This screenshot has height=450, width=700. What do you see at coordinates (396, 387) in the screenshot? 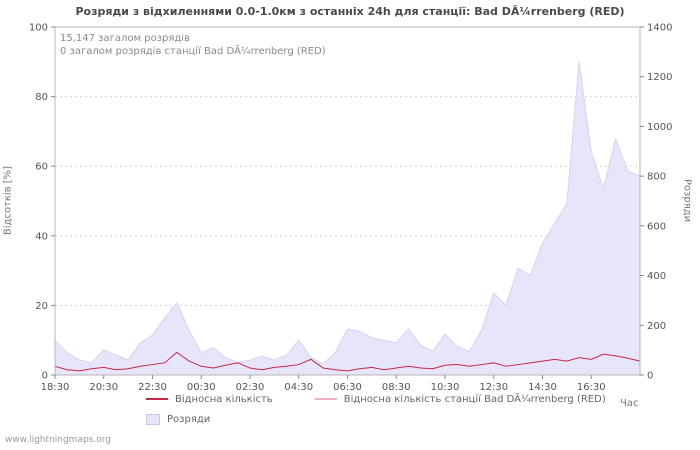
I see `x-tick-label: 08:30` at bounding box center [396, 387].